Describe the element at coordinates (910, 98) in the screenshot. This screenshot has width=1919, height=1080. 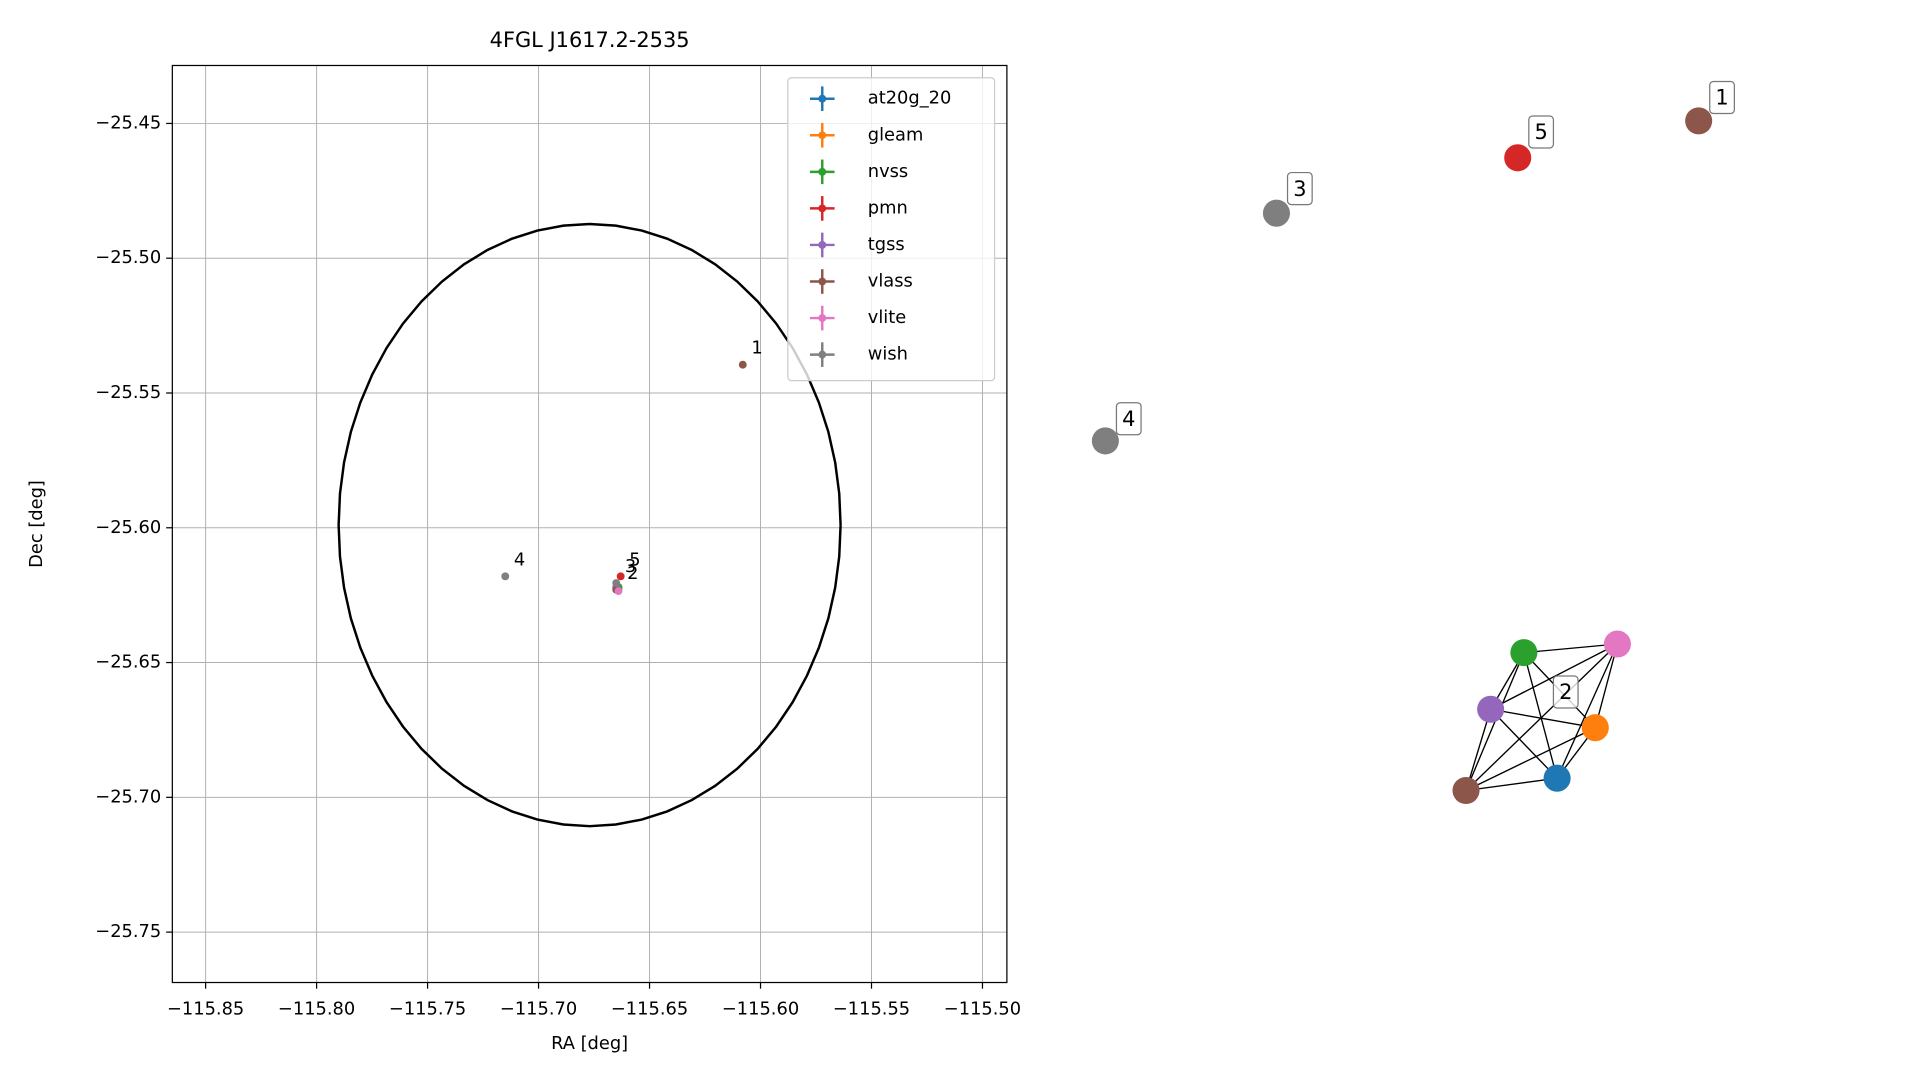
I see `legend-label: at20g_20` at that location.